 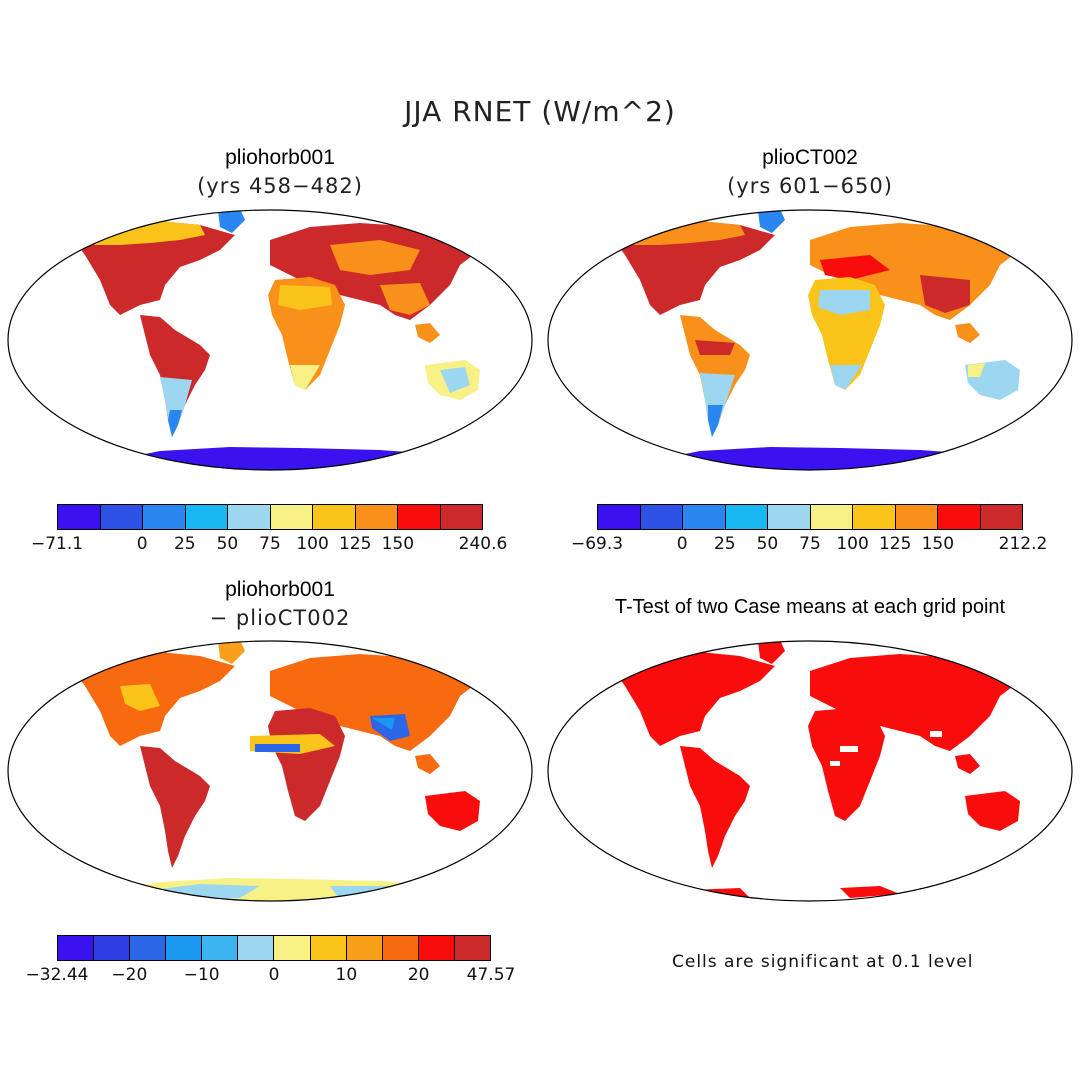 What do you see at coordinates (57, 975) in the screenshot?
I see `colorbar-tick-label: −32.44` at bounding box center [57, 975].